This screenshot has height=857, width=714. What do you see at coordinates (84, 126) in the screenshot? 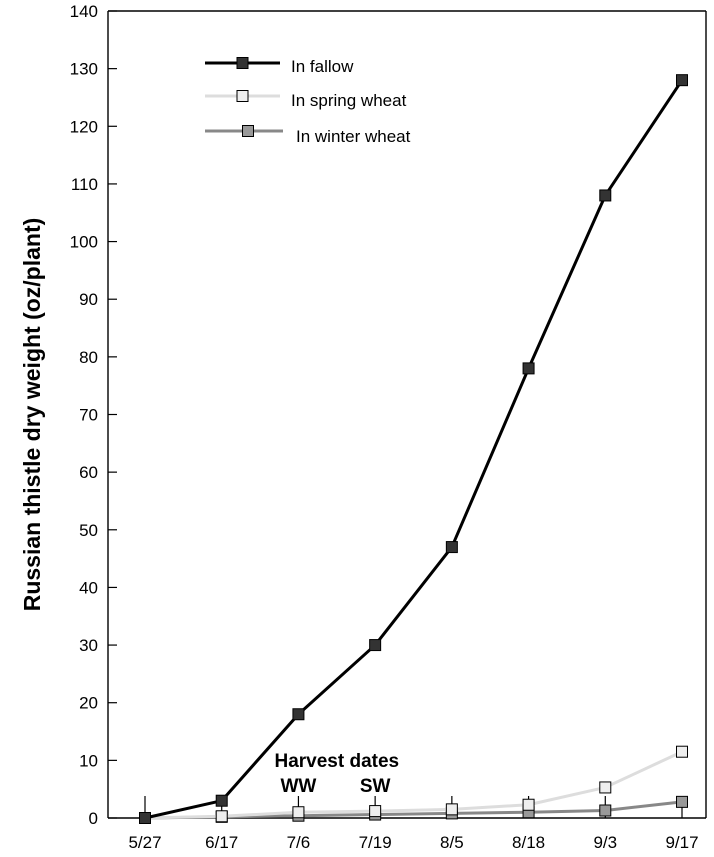
I see `y-tick-label: 120` at bounding box center [84, 126].